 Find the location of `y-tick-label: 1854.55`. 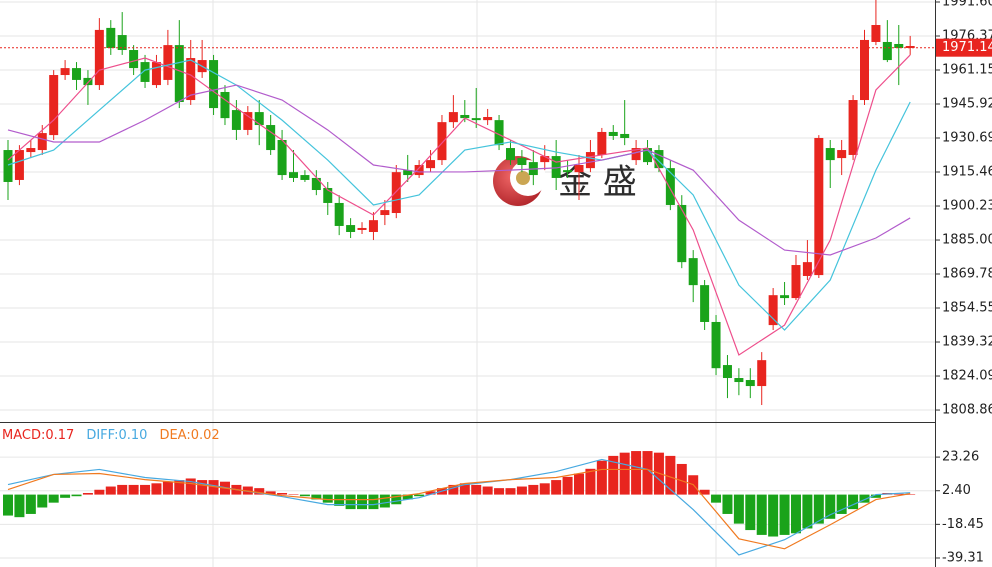

y-tick-label: 1854.55 is located at coordinates (967, 308).